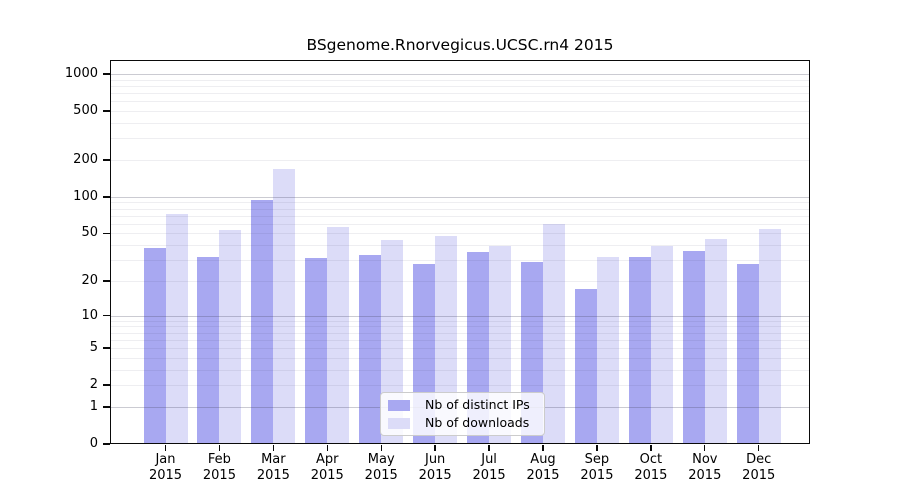 This screenshot has width=900, height=500. Describe the element at coordinates (89, 233) in the screenshot. I see `y-tick-label: 50` at that location.